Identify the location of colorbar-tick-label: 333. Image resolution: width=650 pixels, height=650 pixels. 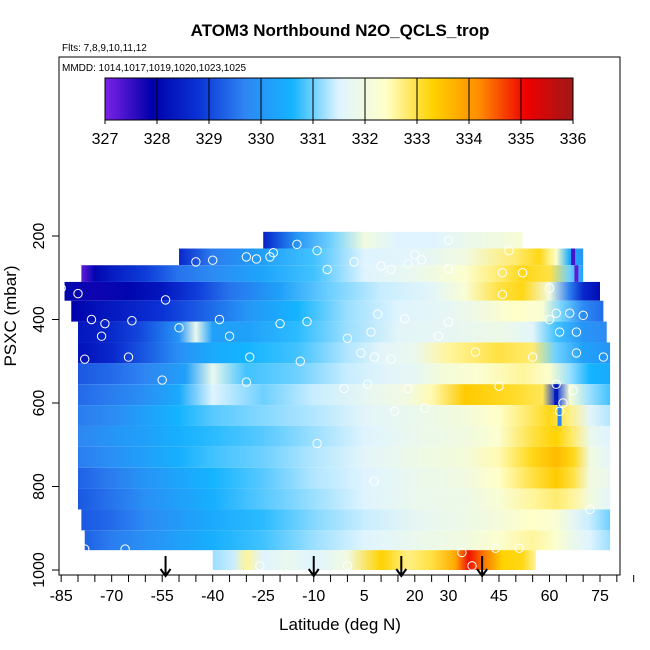
(417, 139).